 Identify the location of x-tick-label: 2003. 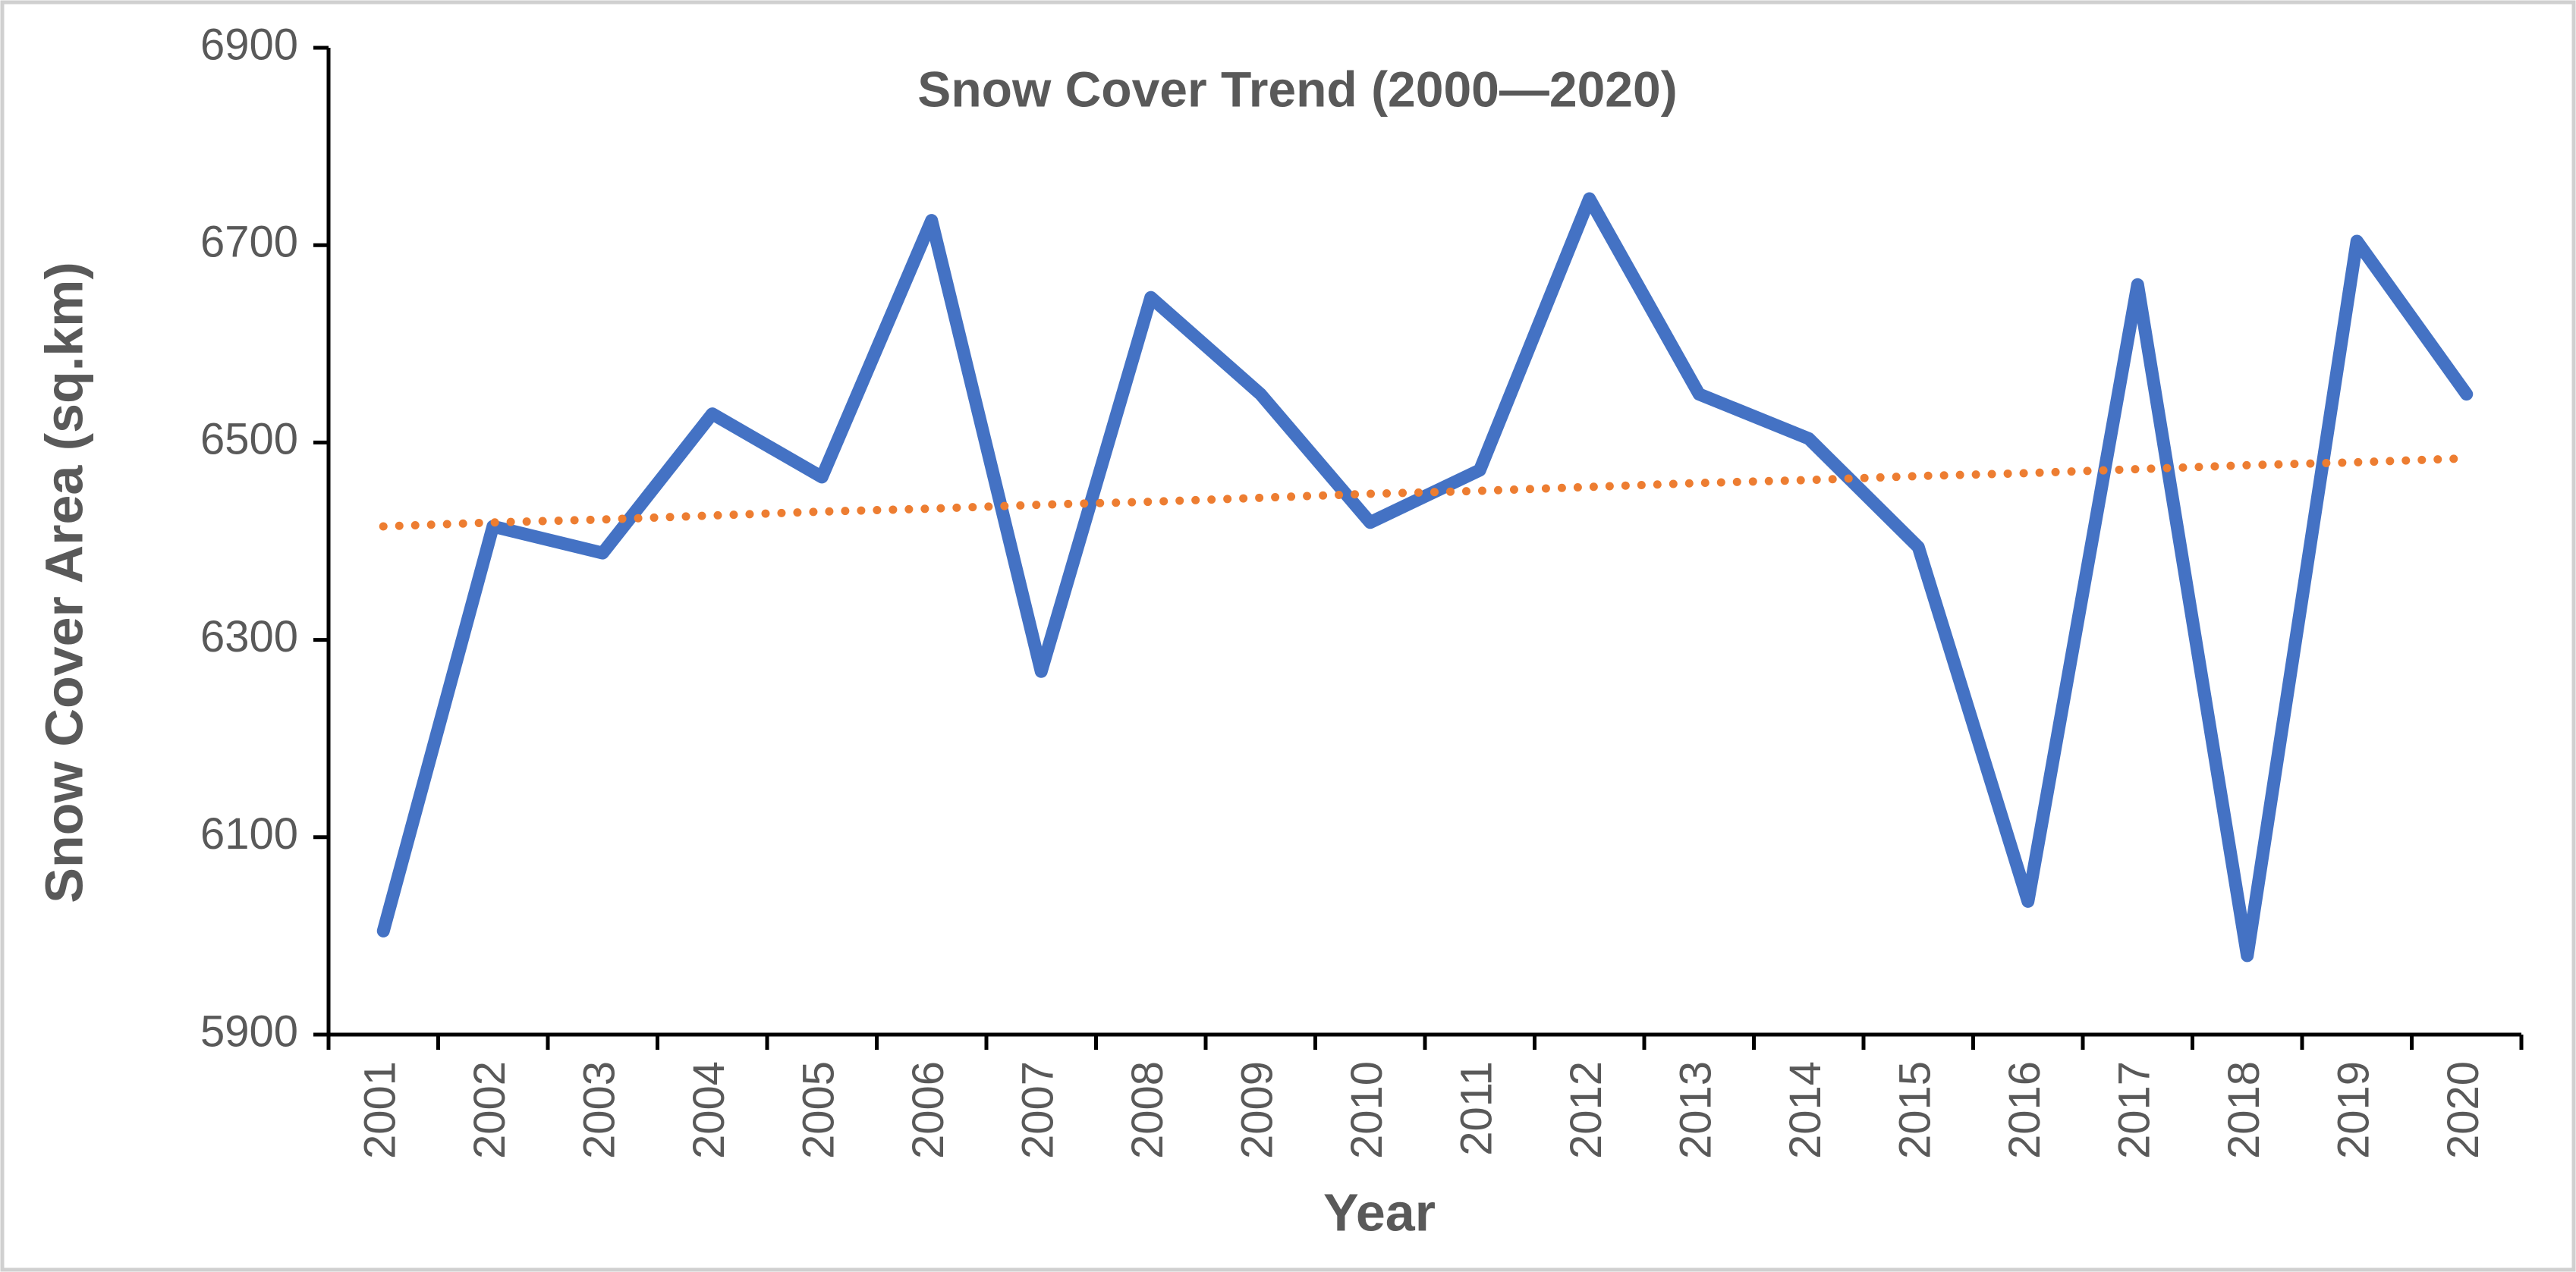
(599, 1110).